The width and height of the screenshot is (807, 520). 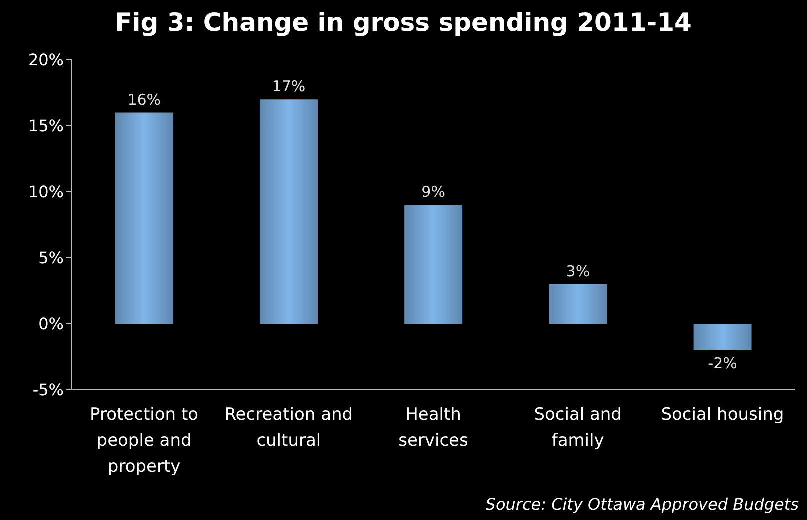 What do you see at coordinates (46, 192) in the screenshot?
I see `y-tick-label: 10%` at bounding box center [46, 192].